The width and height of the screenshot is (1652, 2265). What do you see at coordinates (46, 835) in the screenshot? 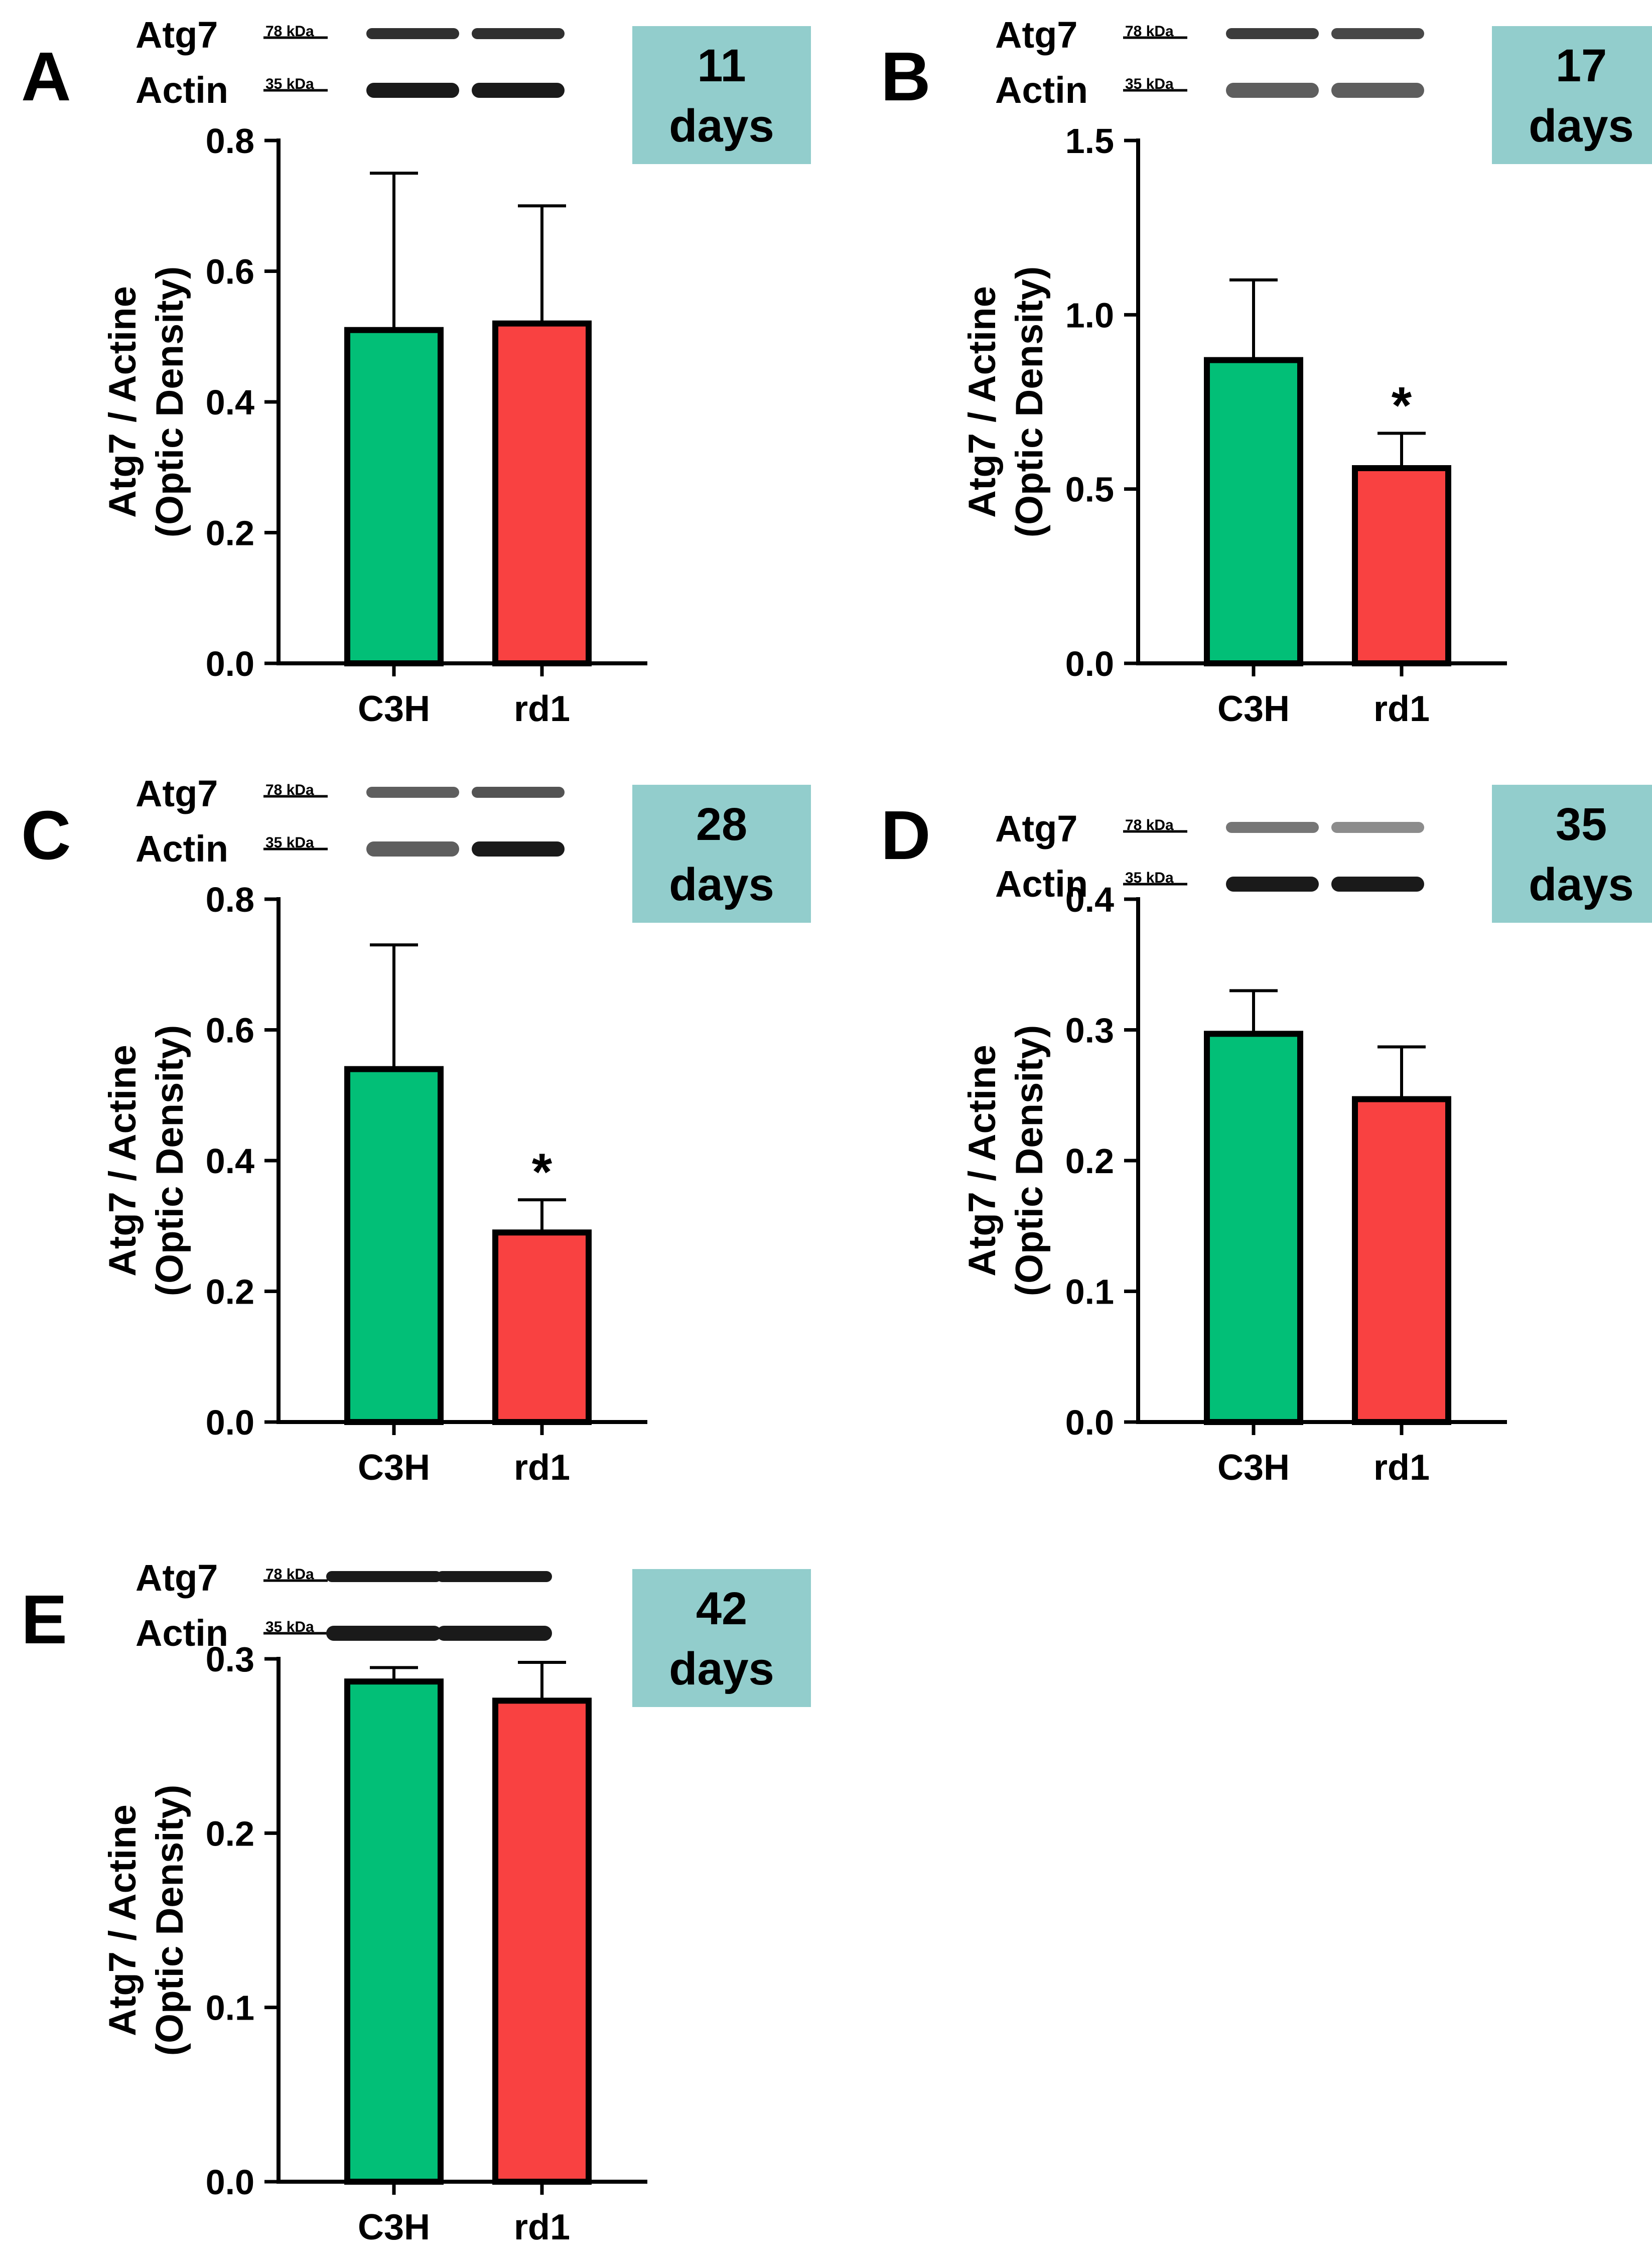
I see `panel-letter: C` at bounding box center [46, 835].